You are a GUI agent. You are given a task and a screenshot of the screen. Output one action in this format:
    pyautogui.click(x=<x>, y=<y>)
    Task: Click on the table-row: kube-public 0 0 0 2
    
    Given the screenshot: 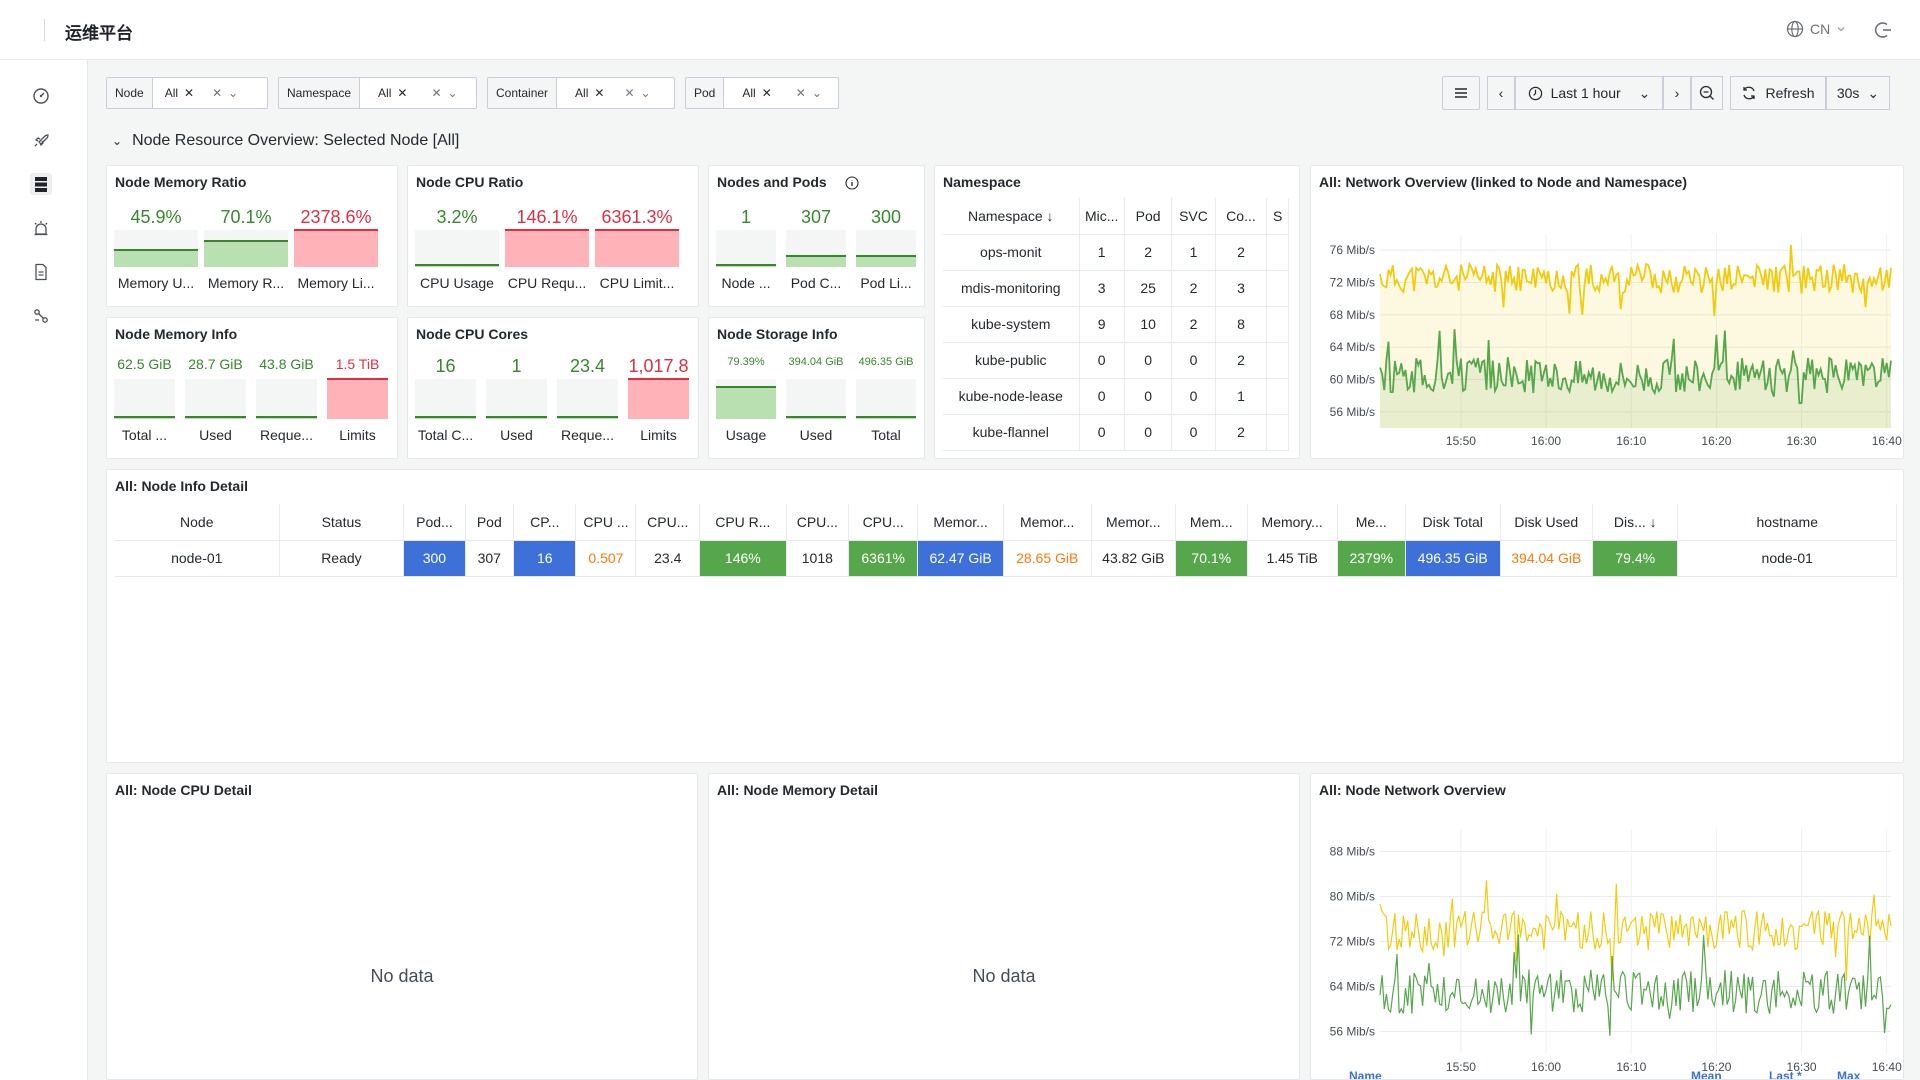 What is the action you would take?
    pyautogui.click(x=1116, y=360)
    